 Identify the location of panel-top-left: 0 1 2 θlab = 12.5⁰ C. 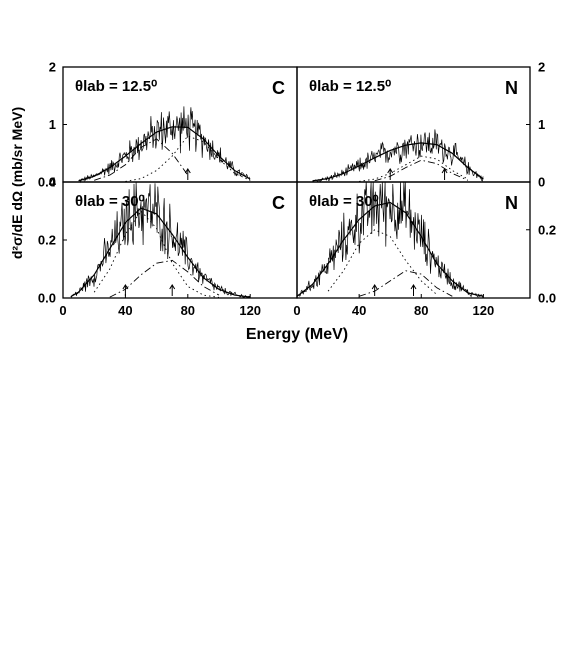
(173, 125).